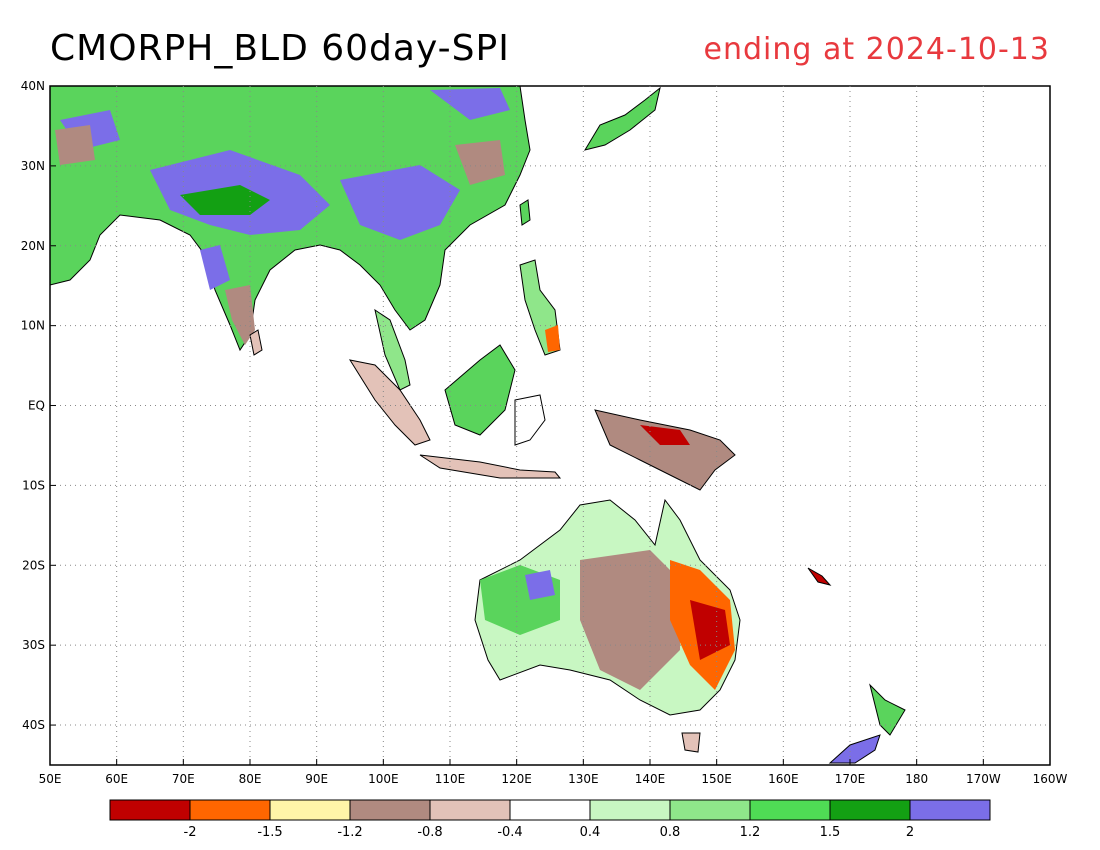 The height and width of the screenshot is (850, 1100). What do you see at coordinates (916, 779) in the screenshot?
I see `x-tick-label: 180` at bounding box center [916, 779].